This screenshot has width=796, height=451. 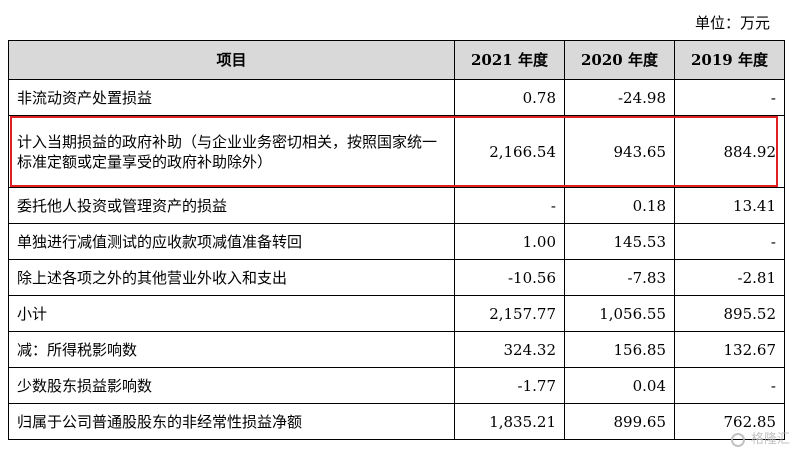 I want to click on row-item-label: 委托他人投资或管理资产的损益, so click(x=231, y=205).